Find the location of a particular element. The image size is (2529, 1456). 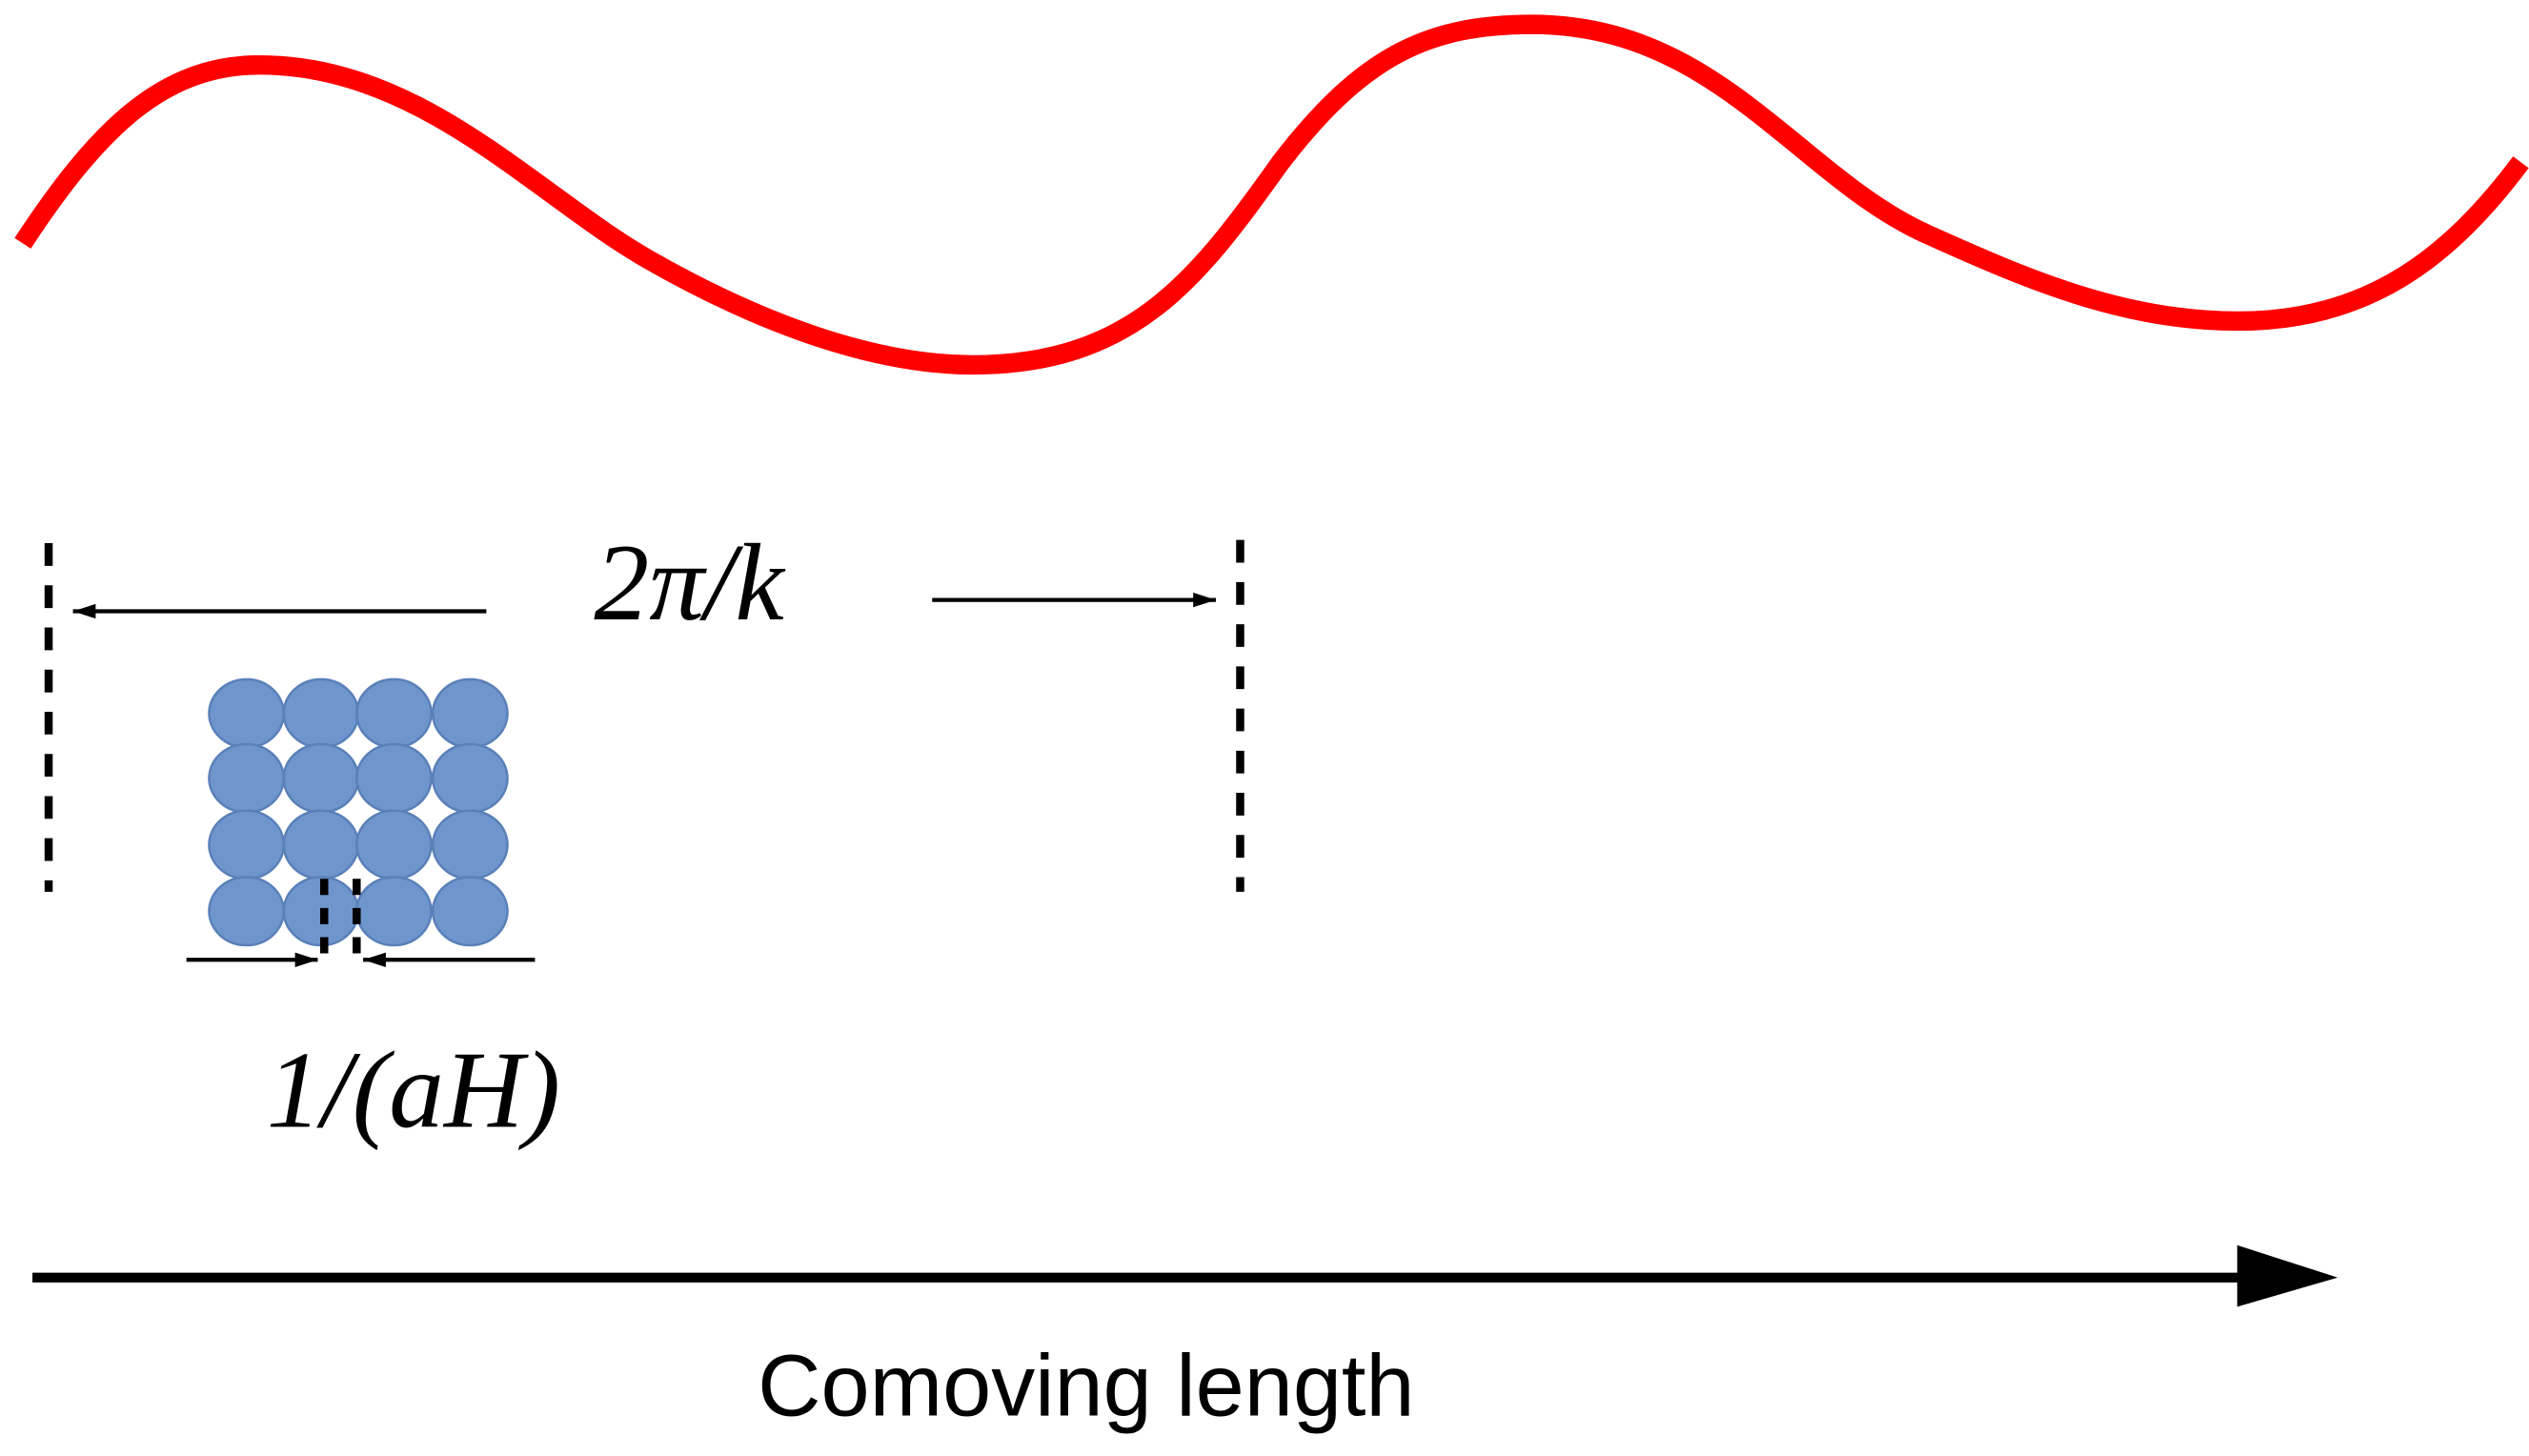

axis-arrowhead is located at coordinates (2287, 1275).